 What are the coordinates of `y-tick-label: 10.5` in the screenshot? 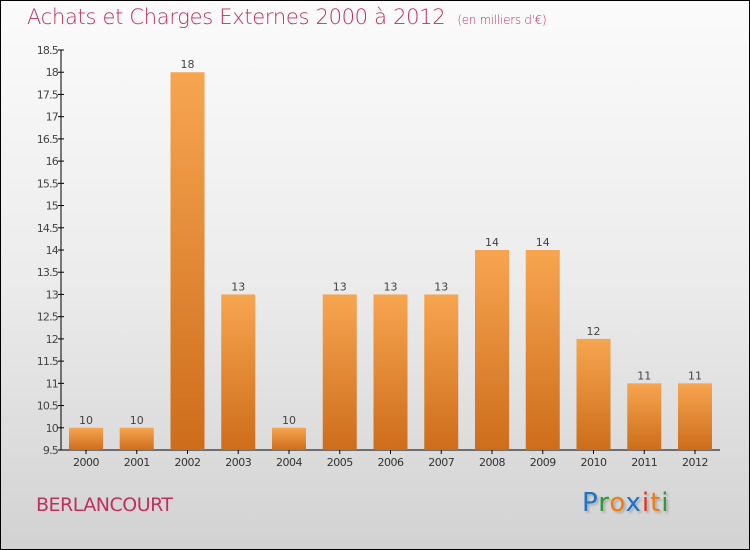 It's located at (48, 406).